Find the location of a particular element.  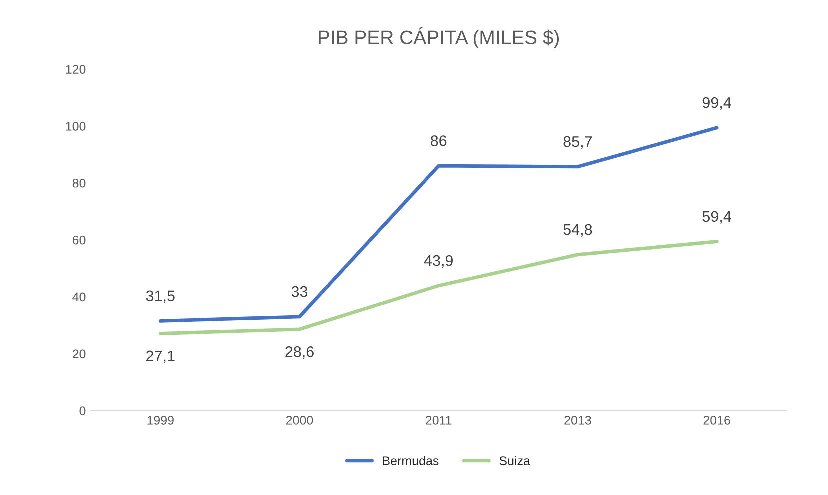

y-tick-label: 20 is located at coordinates (79, 354).